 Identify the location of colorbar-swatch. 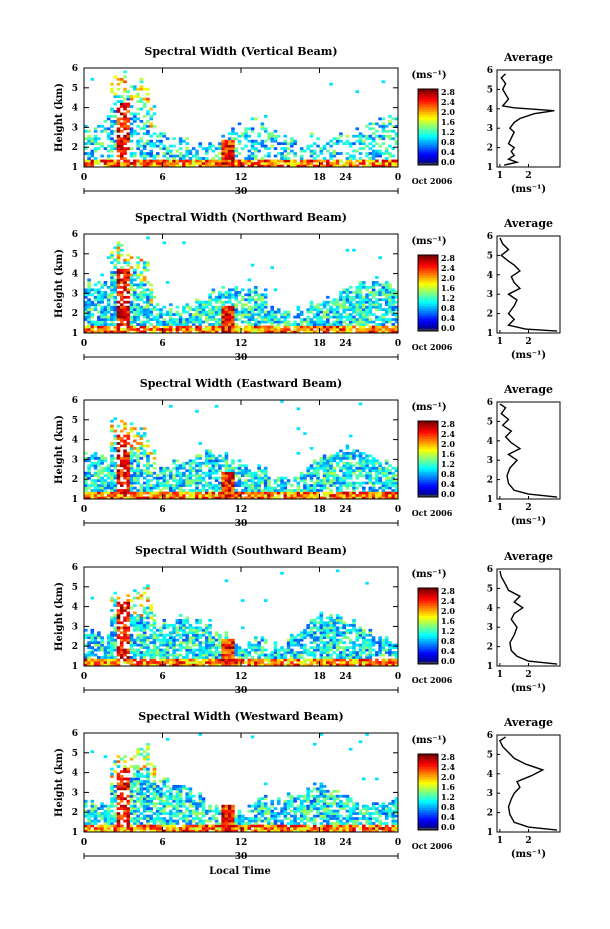
(428, 259).